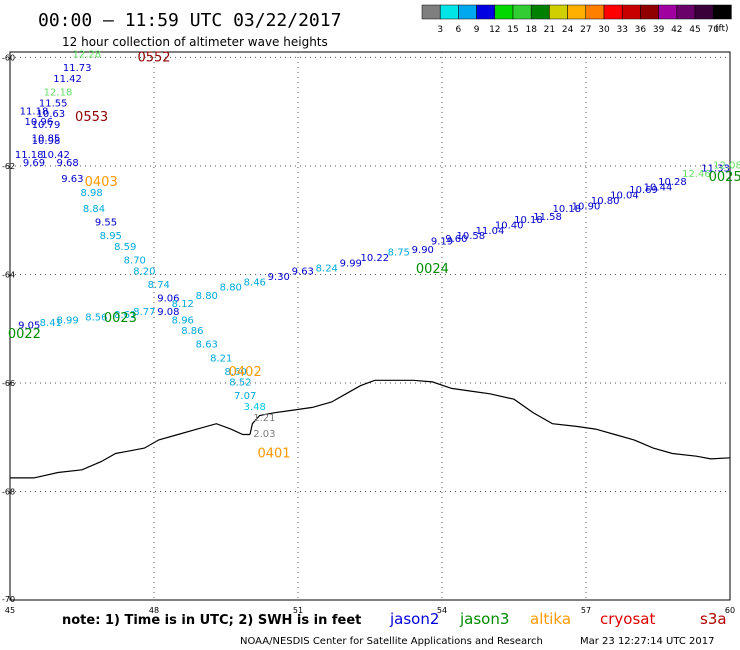 The height and width of the screenshot is (650, 740). Describe the element at coordinates (713, 619) in the screenshot. I see `satellite-name: s3a` at that location.